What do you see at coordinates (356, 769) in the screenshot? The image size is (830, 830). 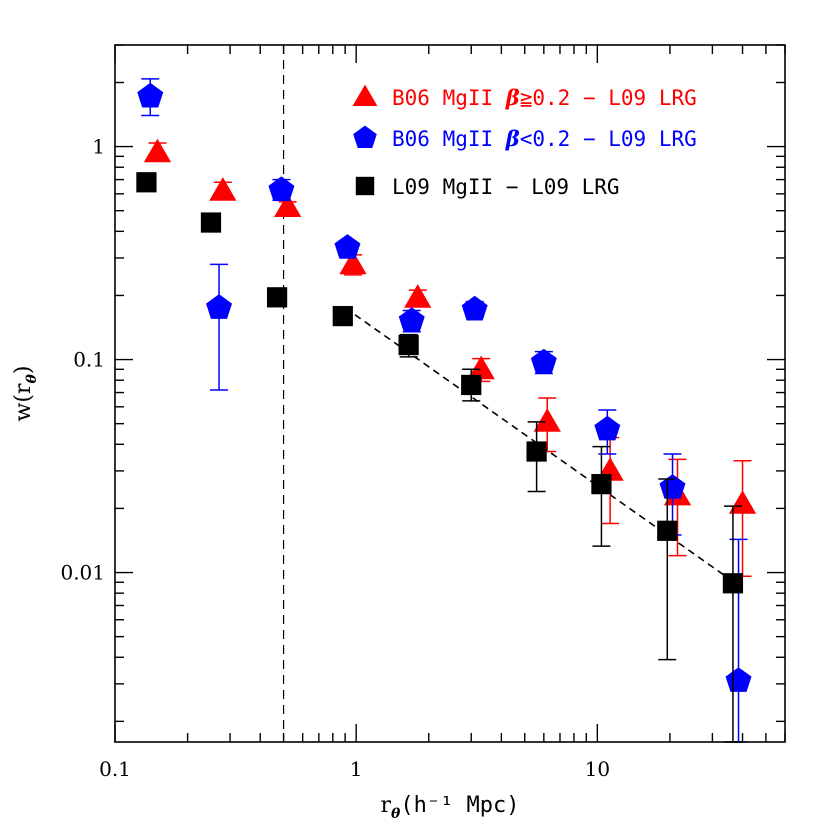 I see `x-tick-label: 1` at bounding box center [356, 769].